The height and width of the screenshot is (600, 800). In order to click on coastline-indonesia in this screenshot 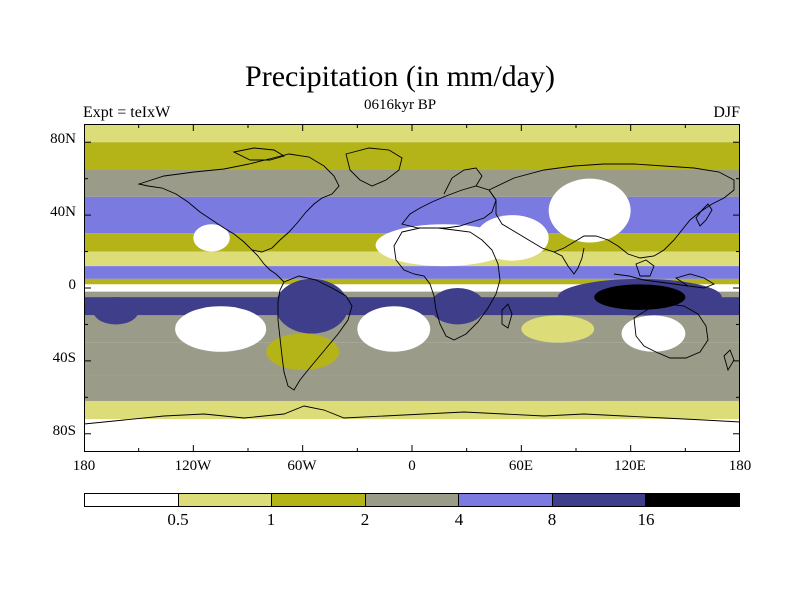, I will do `click(651, 280)`.